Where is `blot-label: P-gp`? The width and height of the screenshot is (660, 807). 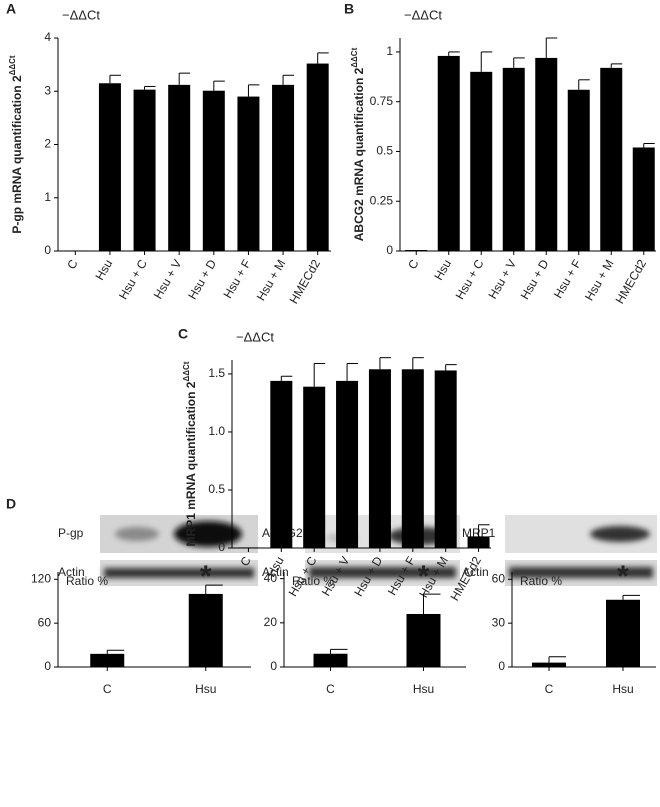
blot-label: P-gp is located at coordinates (71, 533).